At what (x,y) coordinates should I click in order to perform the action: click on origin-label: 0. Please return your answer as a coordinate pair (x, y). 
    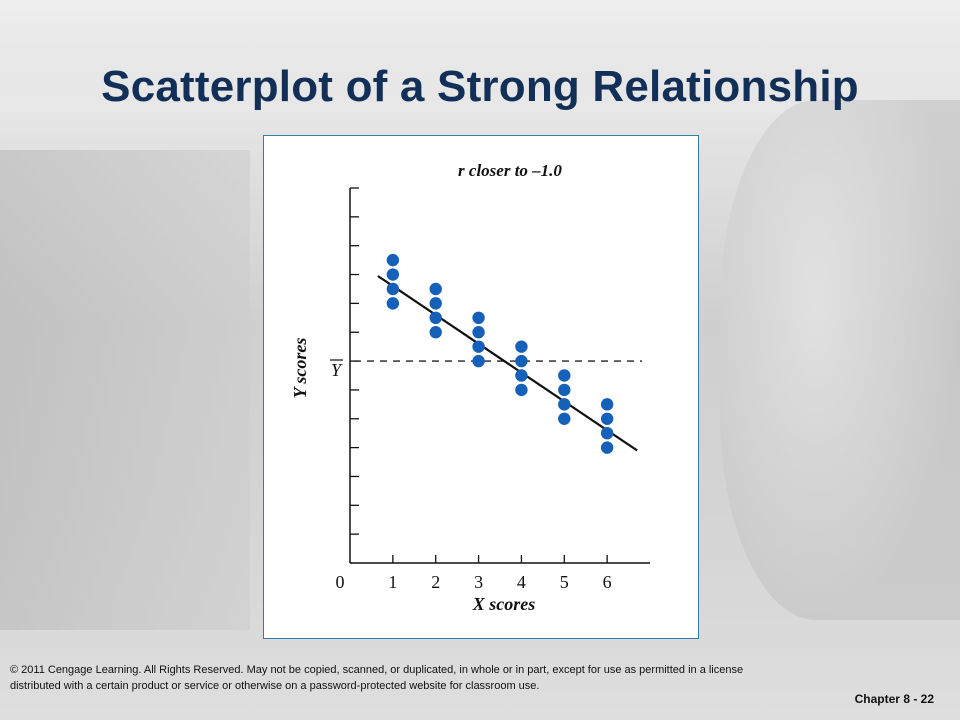
    Looking at the image, I should click on (340, 582).